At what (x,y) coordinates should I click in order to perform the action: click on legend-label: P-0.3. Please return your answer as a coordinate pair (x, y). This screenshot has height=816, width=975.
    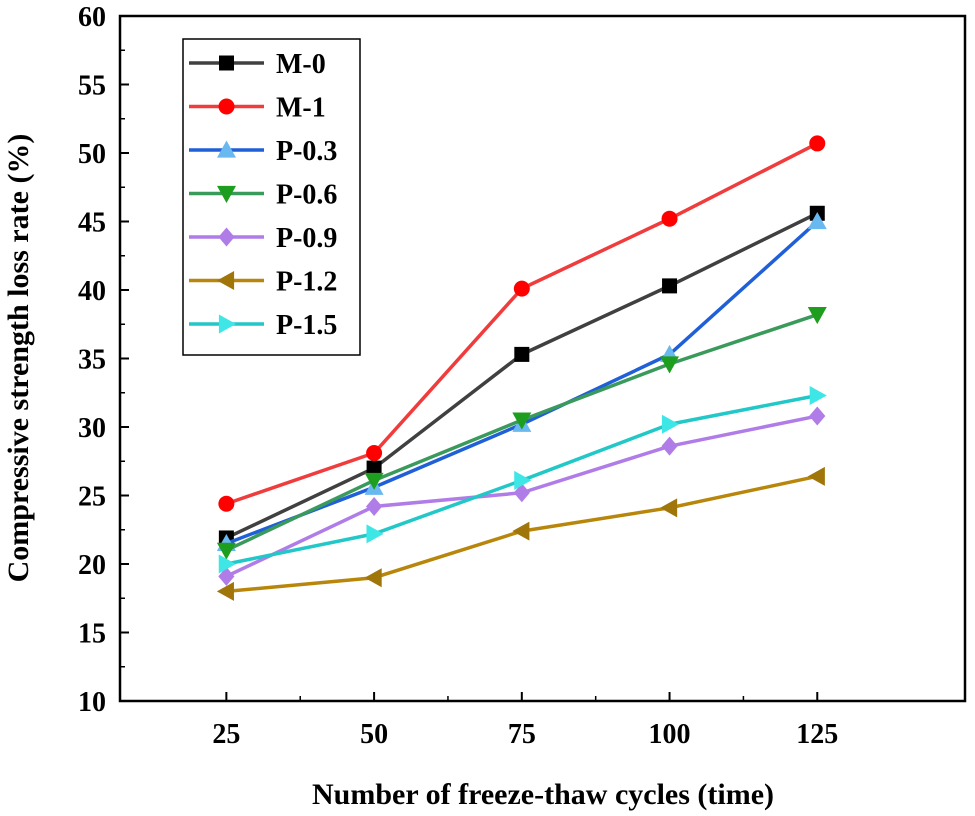
    Looking at the image, I should click on (306, 151).